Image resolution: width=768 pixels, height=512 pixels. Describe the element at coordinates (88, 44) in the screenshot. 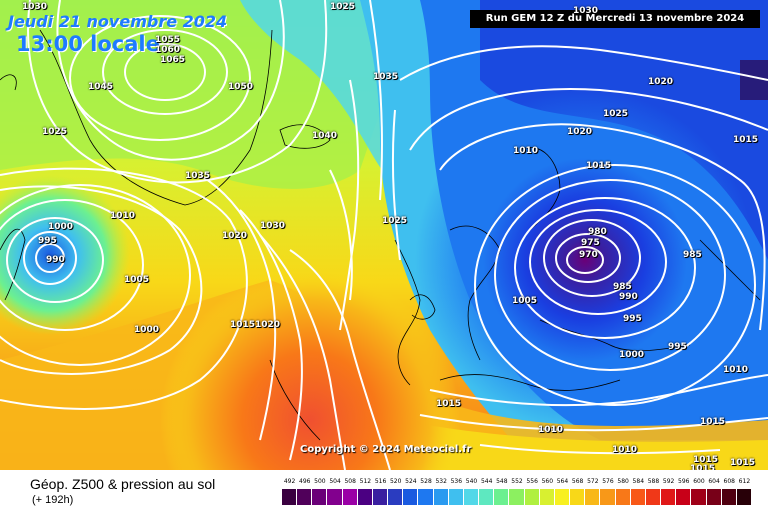

I see `forecast-time: 13:00 locale` at that location.